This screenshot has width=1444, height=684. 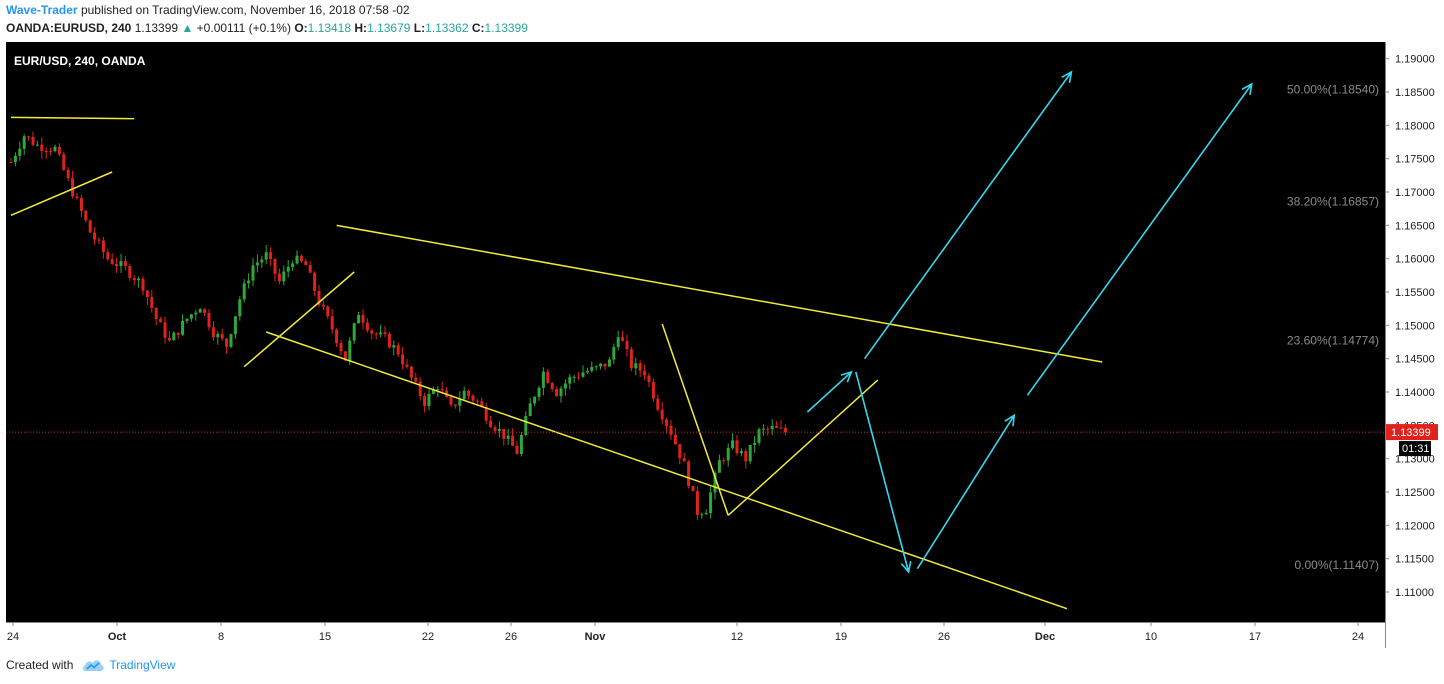 What do you see at coordinates (142, 665) in the screenshot?
I see `tradingview-link: TradingView` at bounding box center [142, 665].